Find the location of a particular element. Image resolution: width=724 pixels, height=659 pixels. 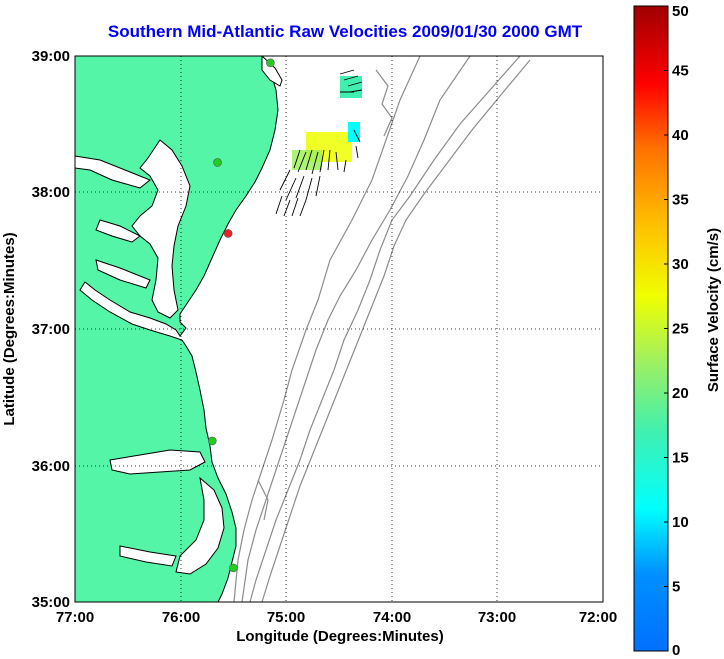

colorbar is located at coordinates (651, 328).